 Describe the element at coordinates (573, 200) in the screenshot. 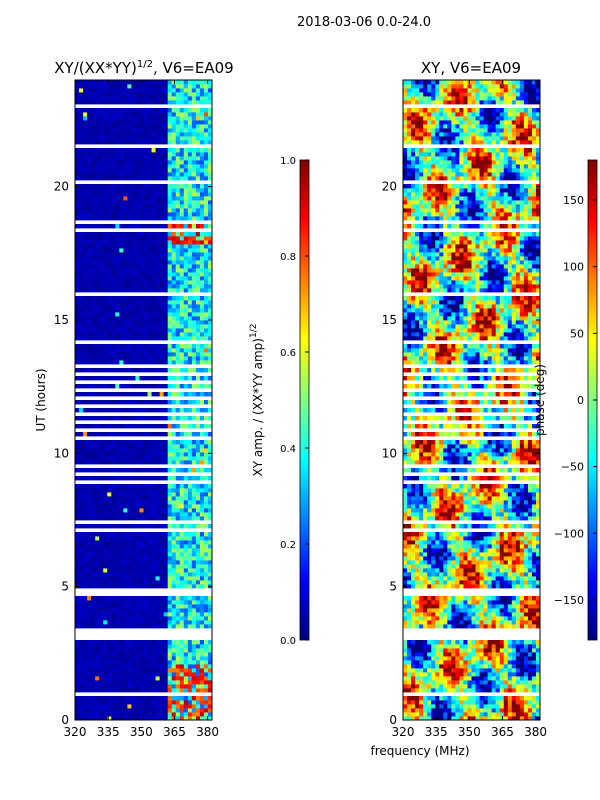

I see `colorbar-tick-label: 150` at that location.